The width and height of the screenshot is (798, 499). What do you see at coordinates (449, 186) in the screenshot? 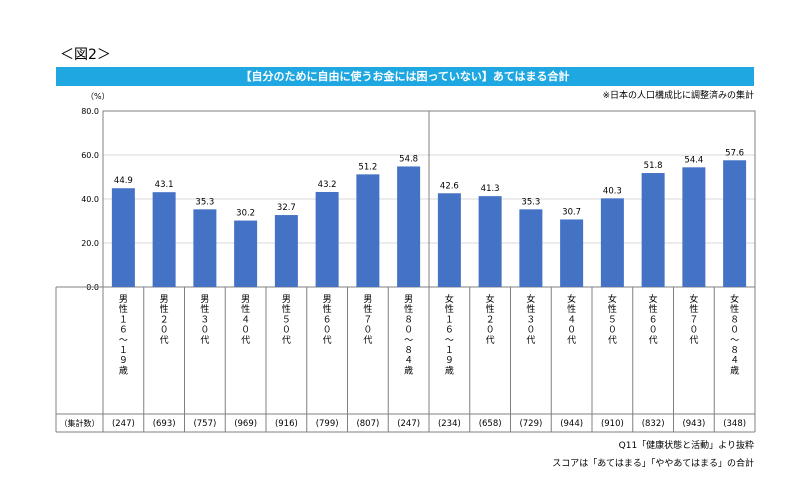
I see `data-label: 42.6` at bounding box center [449, 186].